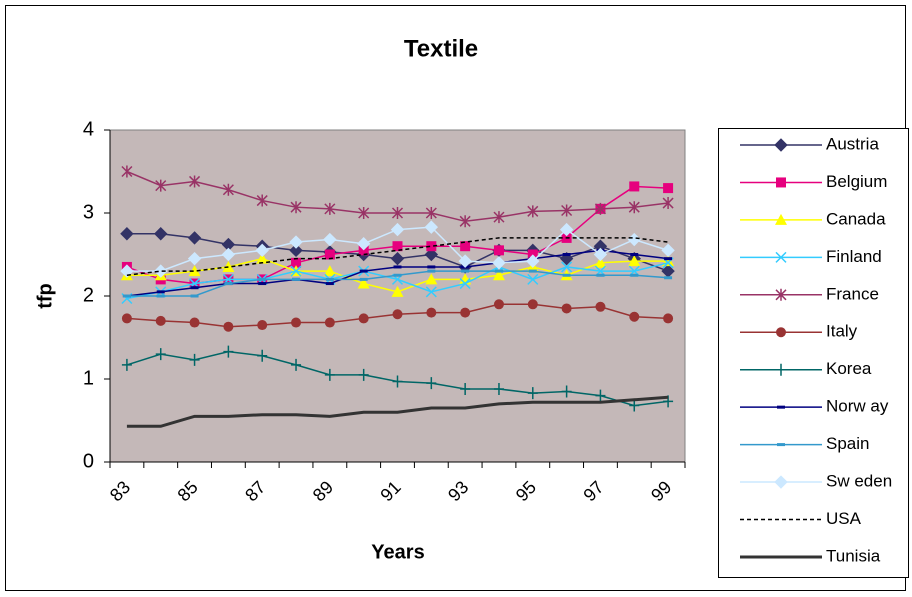 This screenshot has height=597, width=912. Describe the element at coordinates (45, 296) in the screenshot. I see `y-axis-label: tfp` at that location.